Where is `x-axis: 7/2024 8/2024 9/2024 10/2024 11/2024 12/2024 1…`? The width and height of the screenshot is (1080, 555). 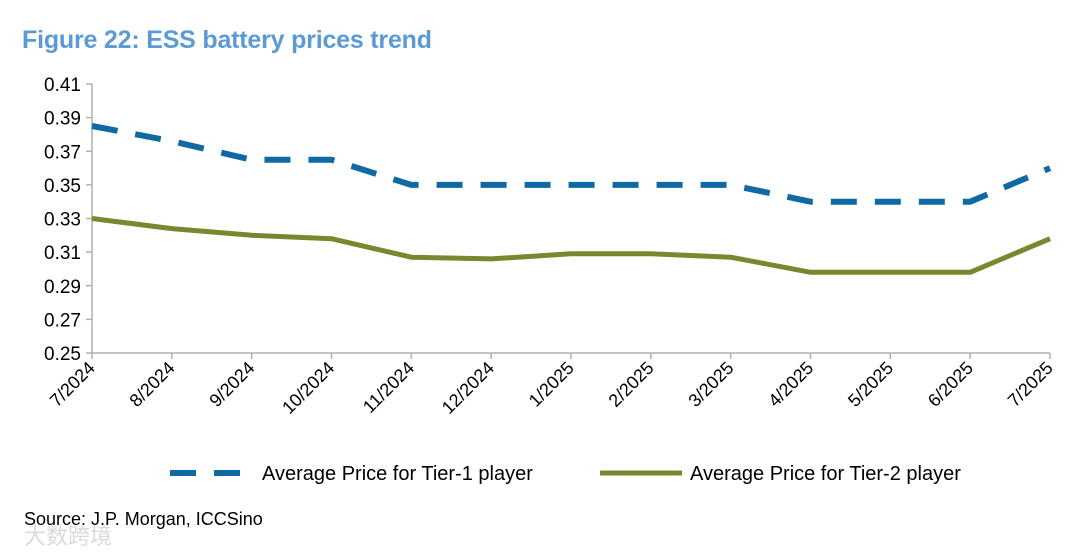
x-axis: 7/2024 8/2024 9/2024 10/2024 11/2024 12/2024 1… is located at coordinates (551, 385).